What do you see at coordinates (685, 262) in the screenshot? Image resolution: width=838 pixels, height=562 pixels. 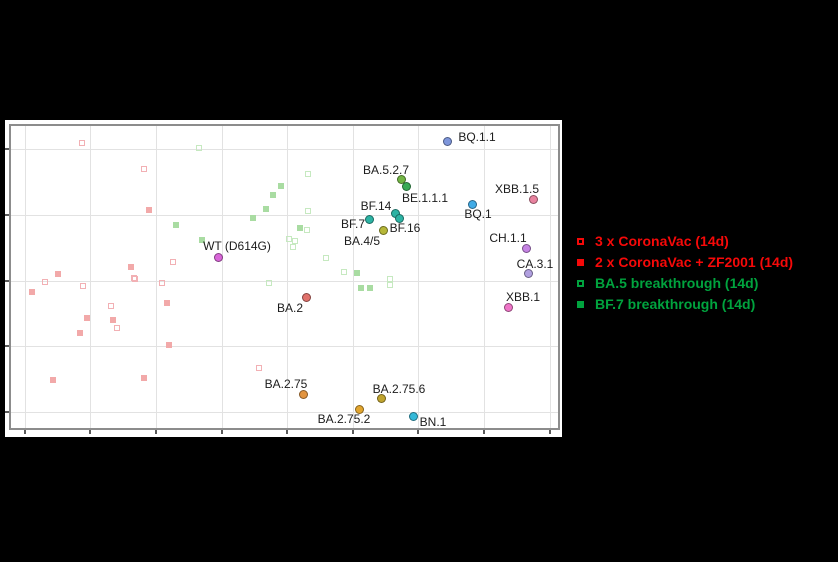 I see `legend-item-2x-coronavac-zf2001: 2 x CoronaVac + ZF2001 (14d)` at bounding box center [685, 262].